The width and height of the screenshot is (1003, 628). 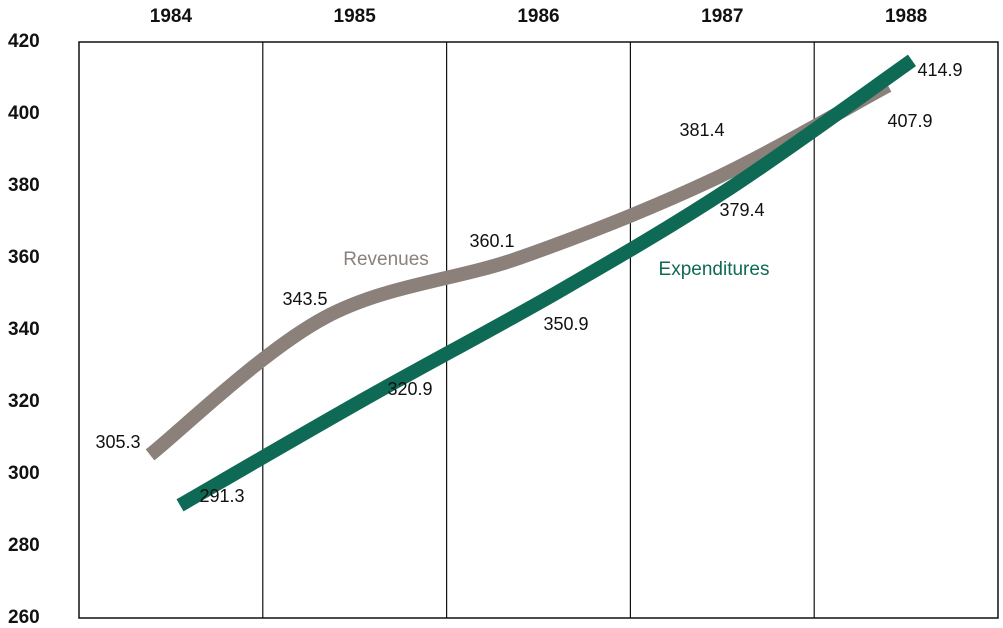 What do you see at coordinates (24, 617) in the screenshot?
I see `y-tick-label: 260` at bounding box center [24, 617].